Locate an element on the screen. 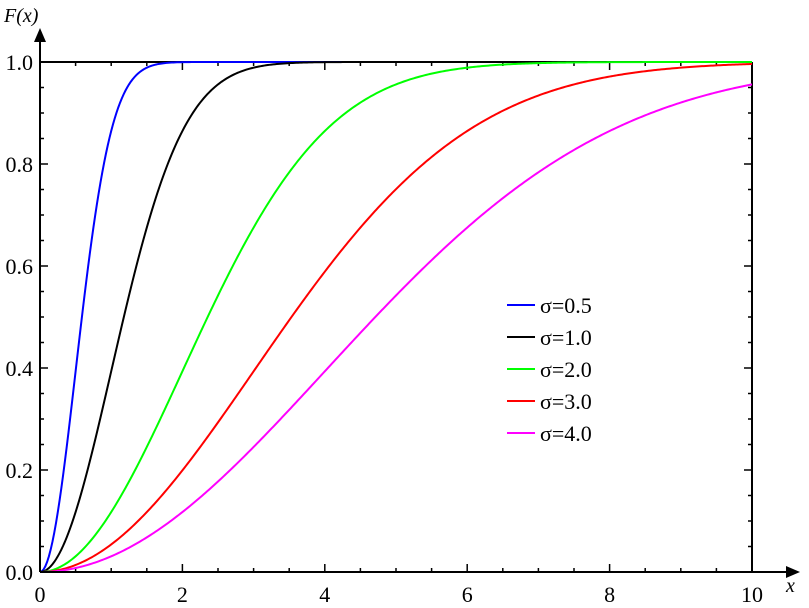 The image size is (809, 608). x-axis-label: x is located at coordinates (790, 586).